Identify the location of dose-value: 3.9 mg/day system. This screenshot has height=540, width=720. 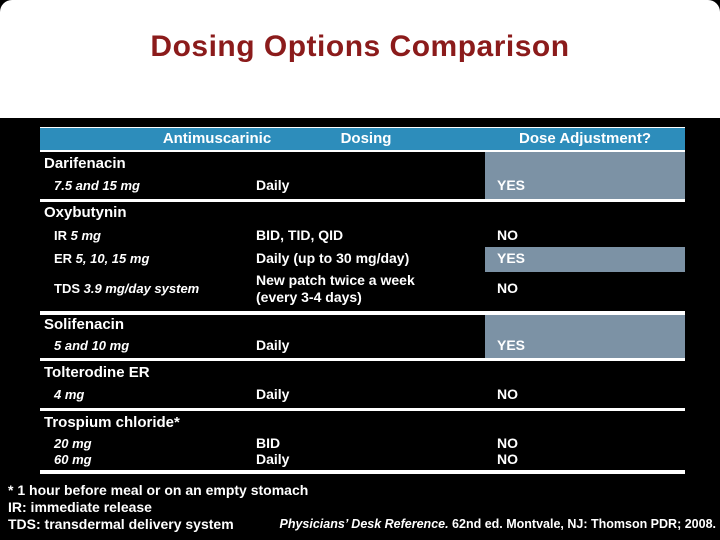
(141, 288).